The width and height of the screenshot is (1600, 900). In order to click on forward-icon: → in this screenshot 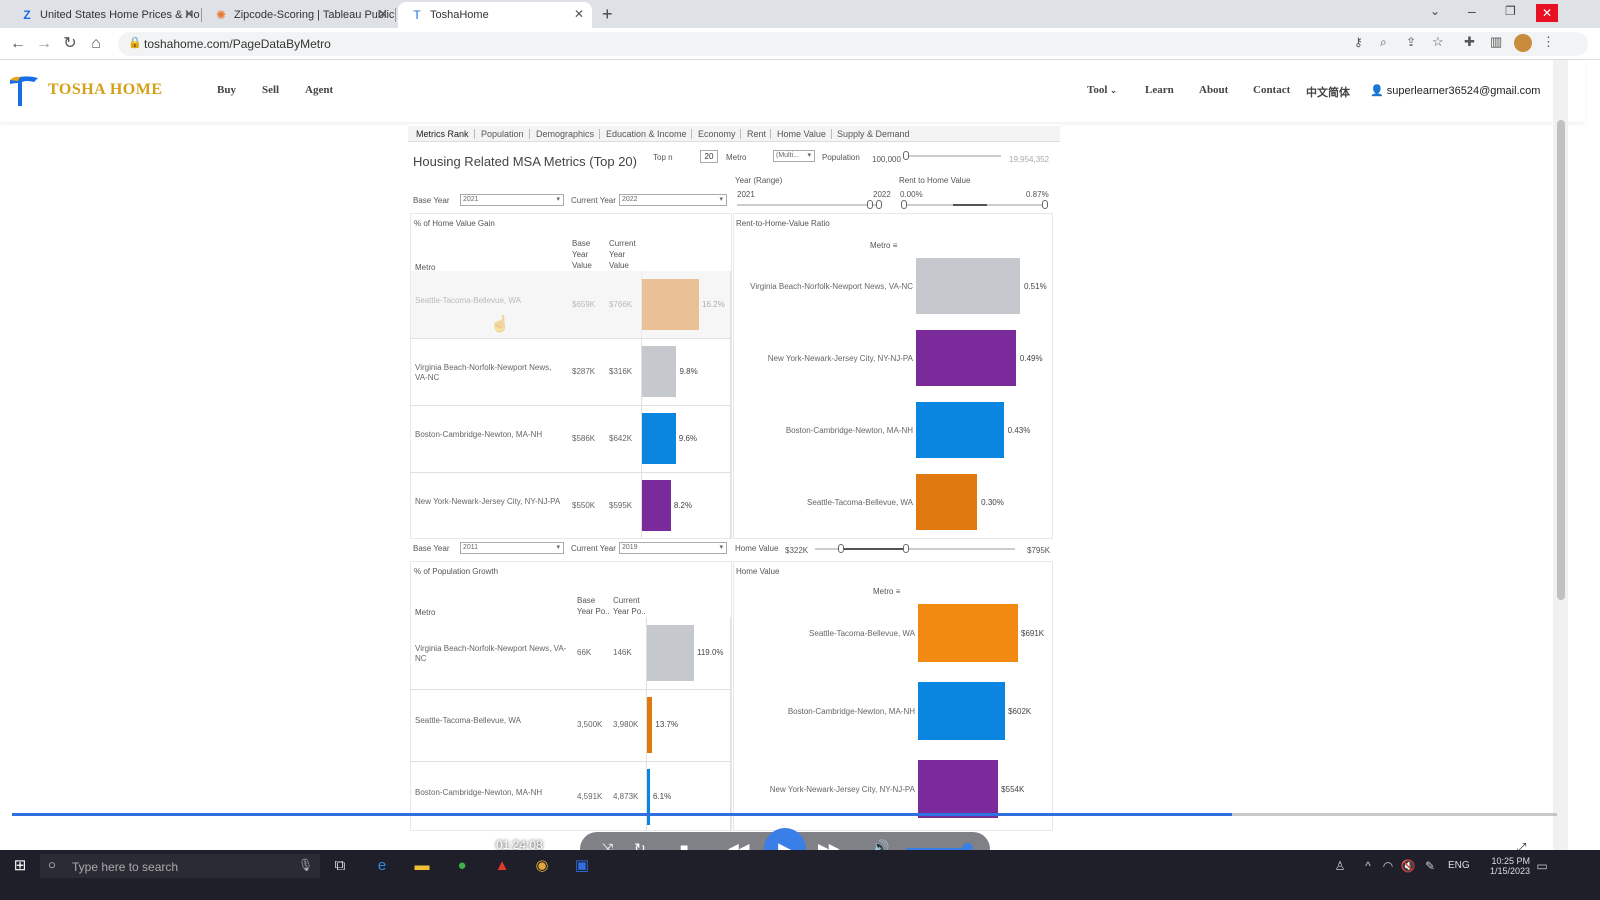, I will do `click(44, 43)`.